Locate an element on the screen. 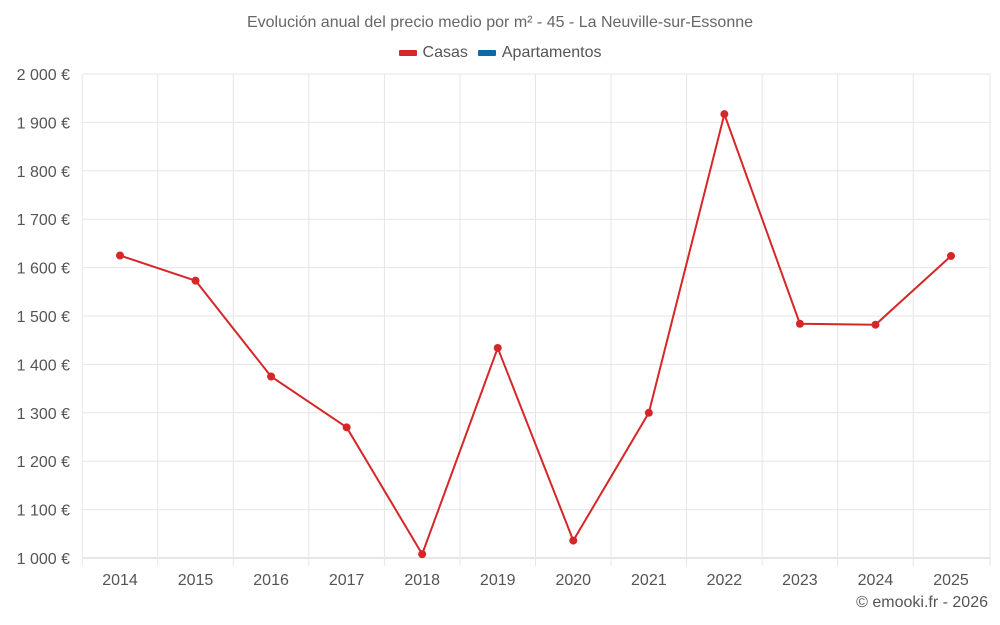 Image resolution: width=1000 pixels, height=625 pixels. y-tick-label: 1 300 € is located at coordinates (43, 414).